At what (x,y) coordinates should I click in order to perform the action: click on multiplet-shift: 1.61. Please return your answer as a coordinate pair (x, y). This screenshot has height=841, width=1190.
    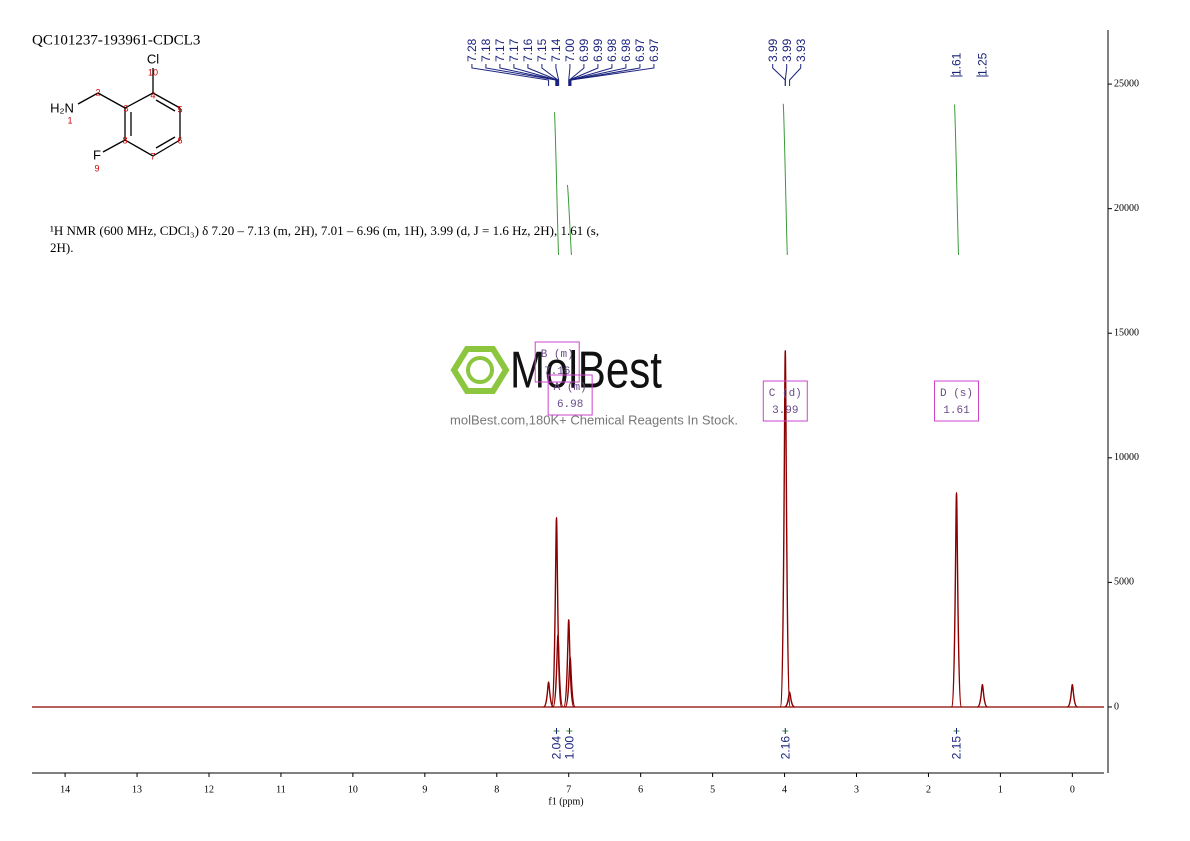
    Looking at the image, I should click on (956, 411).